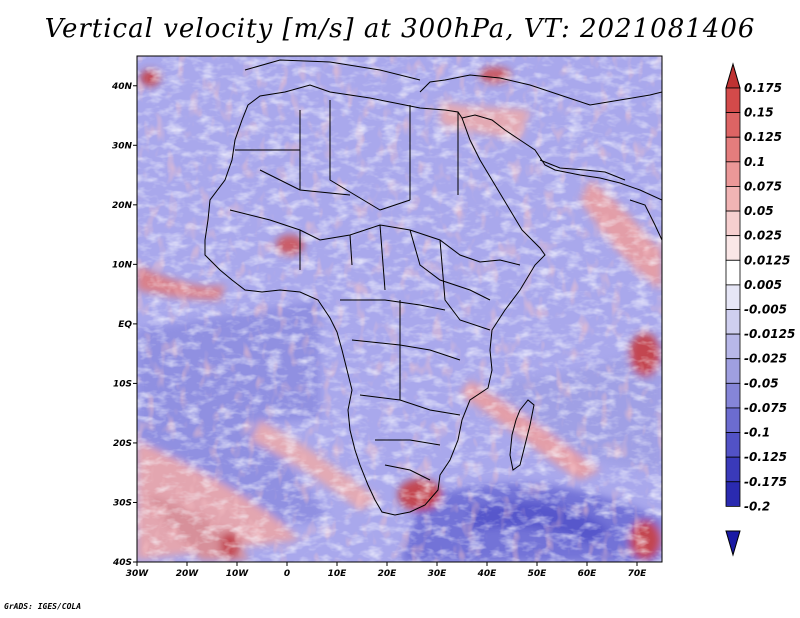 This screenshot has height=618, width=800. What do you see at coordinates (765, 408) in the screenshot?
I see `colorbar-label: -0.075` at bounding box center [765, 408].